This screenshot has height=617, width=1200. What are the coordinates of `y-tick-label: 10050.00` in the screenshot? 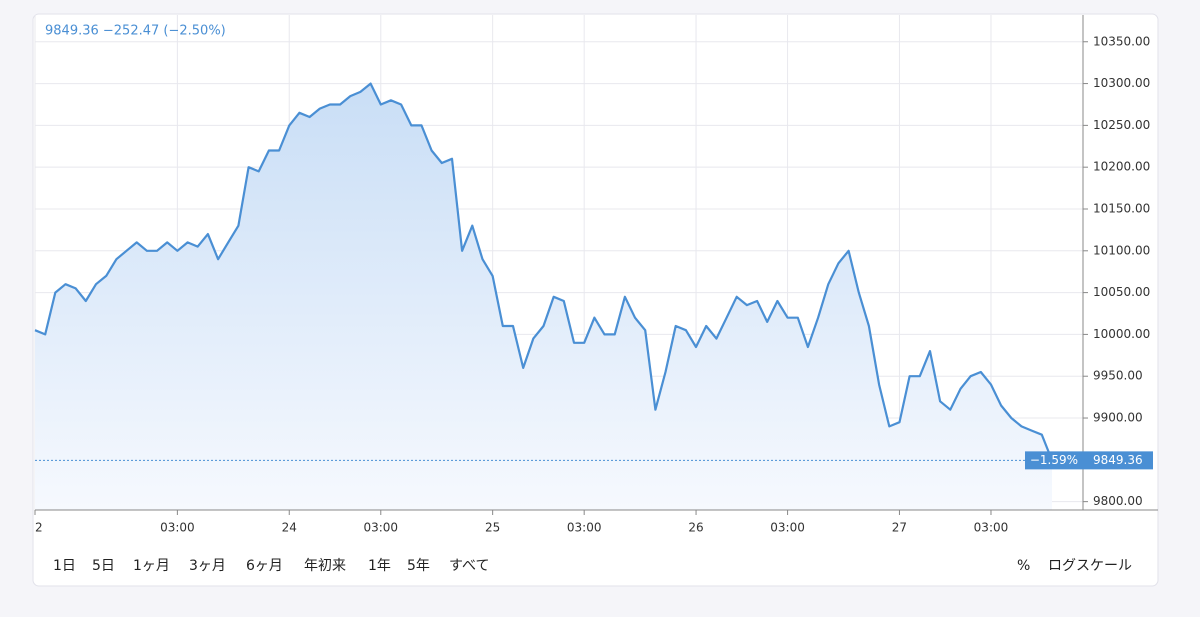 It's located at (1121, 292).